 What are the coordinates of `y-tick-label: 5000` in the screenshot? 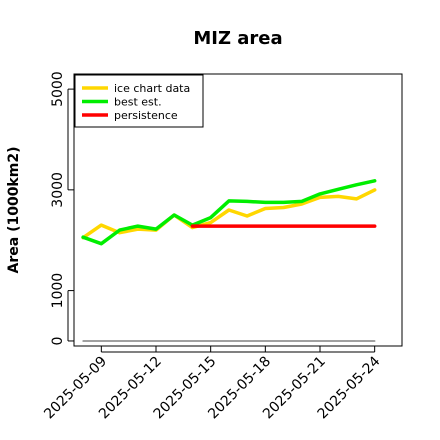 It's located at (58, 89).